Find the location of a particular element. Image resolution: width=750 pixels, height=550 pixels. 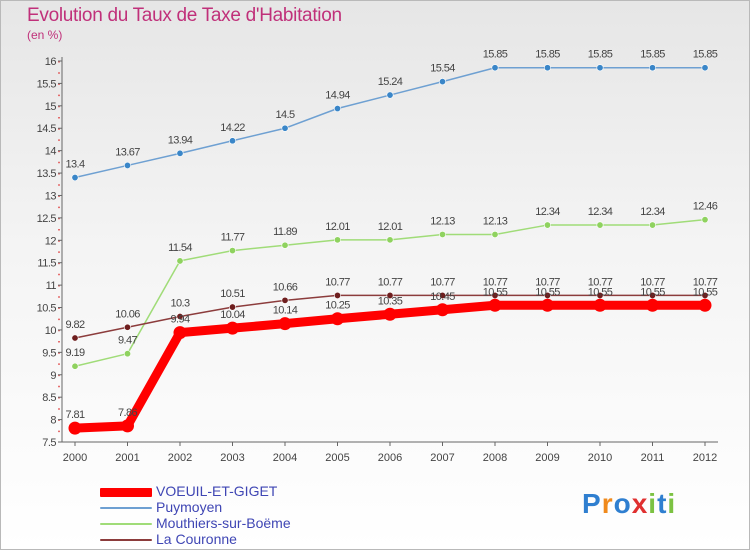

x-tick-label: 2002 is located at coordinates (180, 458).